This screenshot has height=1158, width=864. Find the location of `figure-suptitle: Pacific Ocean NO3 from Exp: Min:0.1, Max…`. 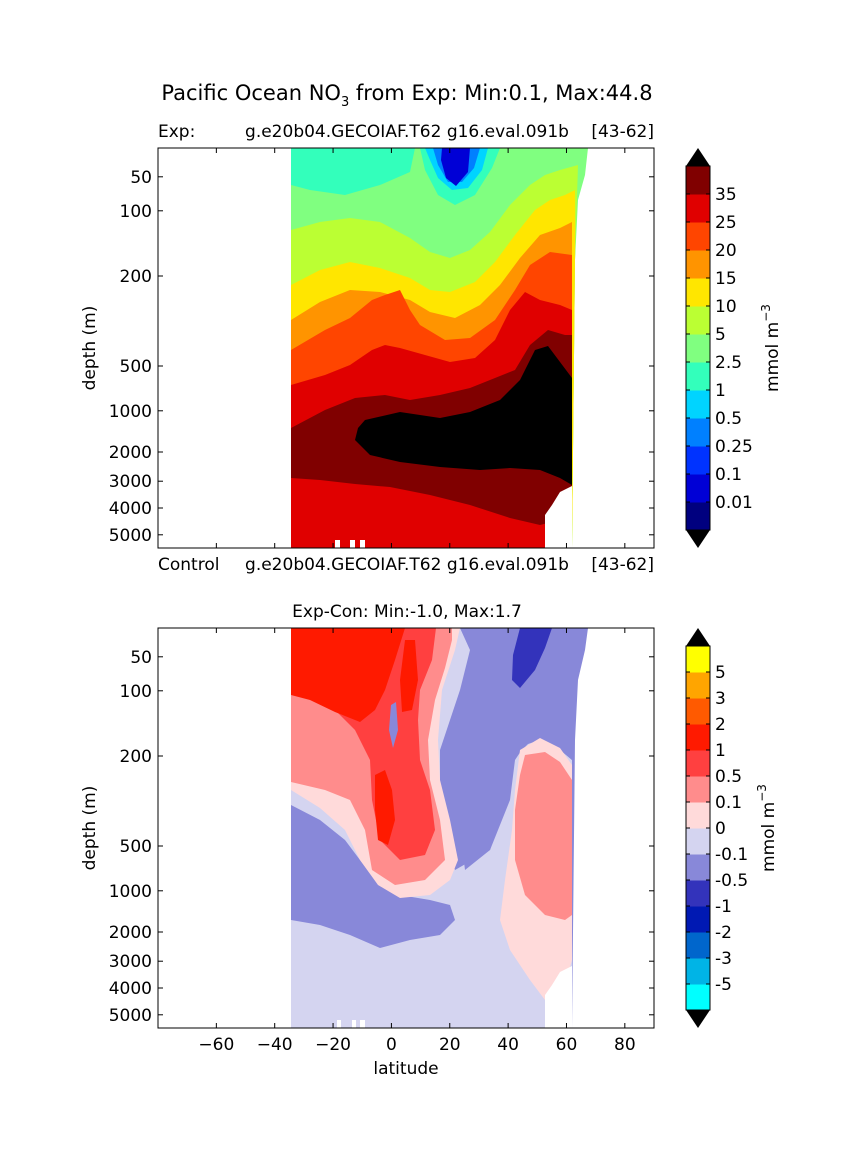

figure-suptitle: Pacific Ocean NO3 from Exp: Min:0.1, Max… is located at coordinates (406, 95).